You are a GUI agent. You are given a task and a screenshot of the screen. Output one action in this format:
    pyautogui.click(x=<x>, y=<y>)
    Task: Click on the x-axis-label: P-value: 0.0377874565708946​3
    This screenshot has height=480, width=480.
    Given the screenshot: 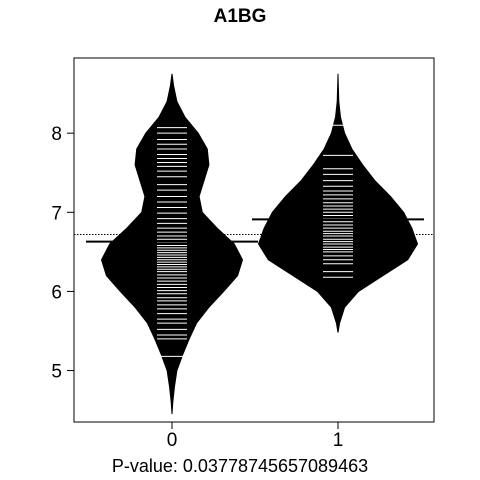 What is the action you would take?
    pyautogui.click(x=240, y=466)
    